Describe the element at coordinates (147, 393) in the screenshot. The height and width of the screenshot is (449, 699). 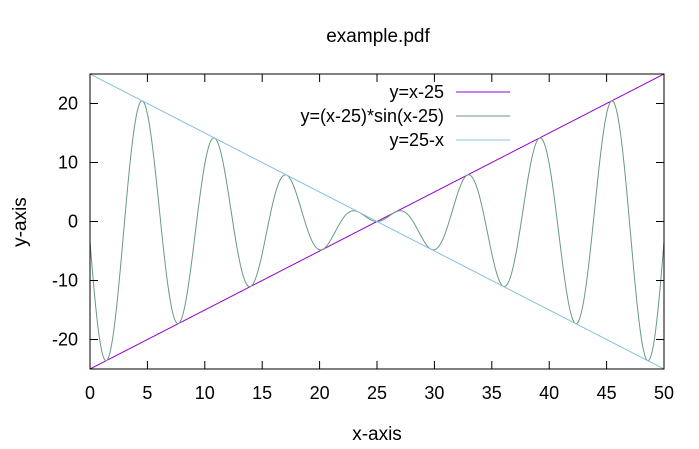
I see `x-tick-label: 5` at that location.